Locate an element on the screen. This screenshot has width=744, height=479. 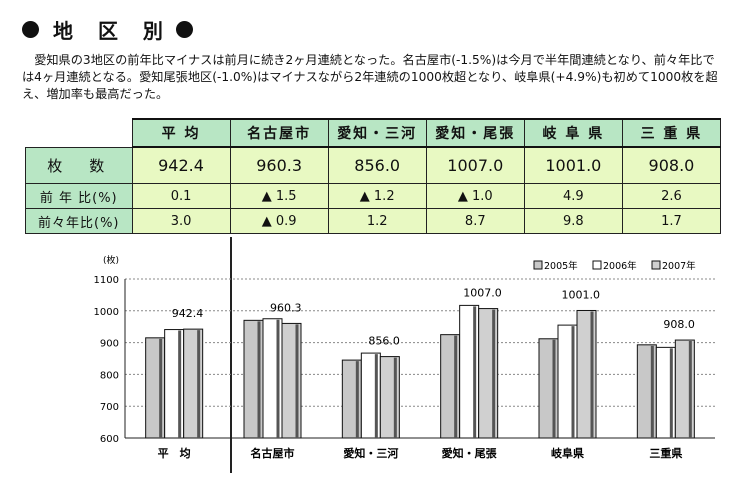
y-tick-label: 600 is located at coordinates (109, 439).